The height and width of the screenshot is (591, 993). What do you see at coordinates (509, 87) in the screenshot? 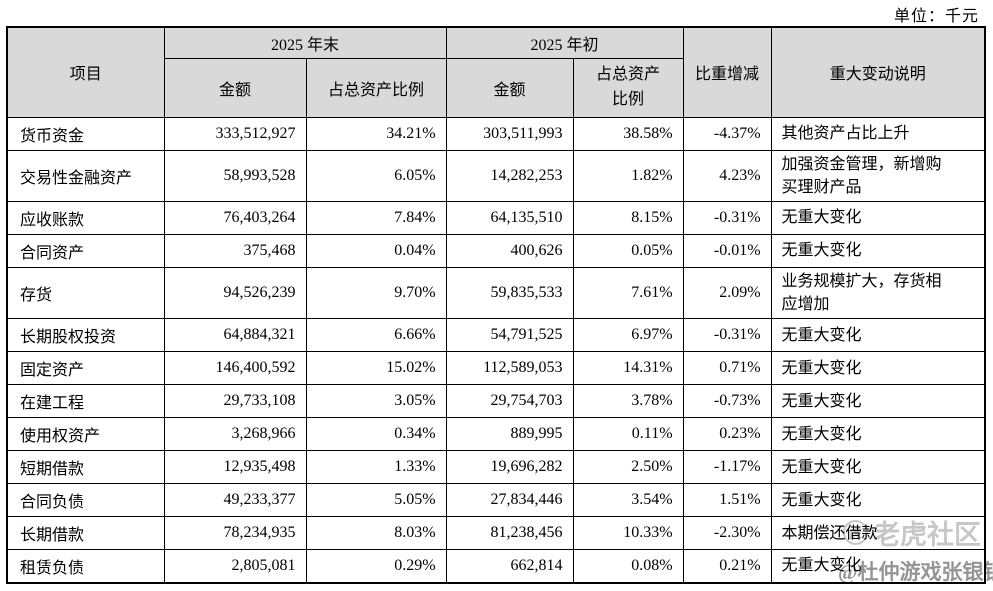
I see `header-amount-begin: 金额` at bounding box center [509, 87].